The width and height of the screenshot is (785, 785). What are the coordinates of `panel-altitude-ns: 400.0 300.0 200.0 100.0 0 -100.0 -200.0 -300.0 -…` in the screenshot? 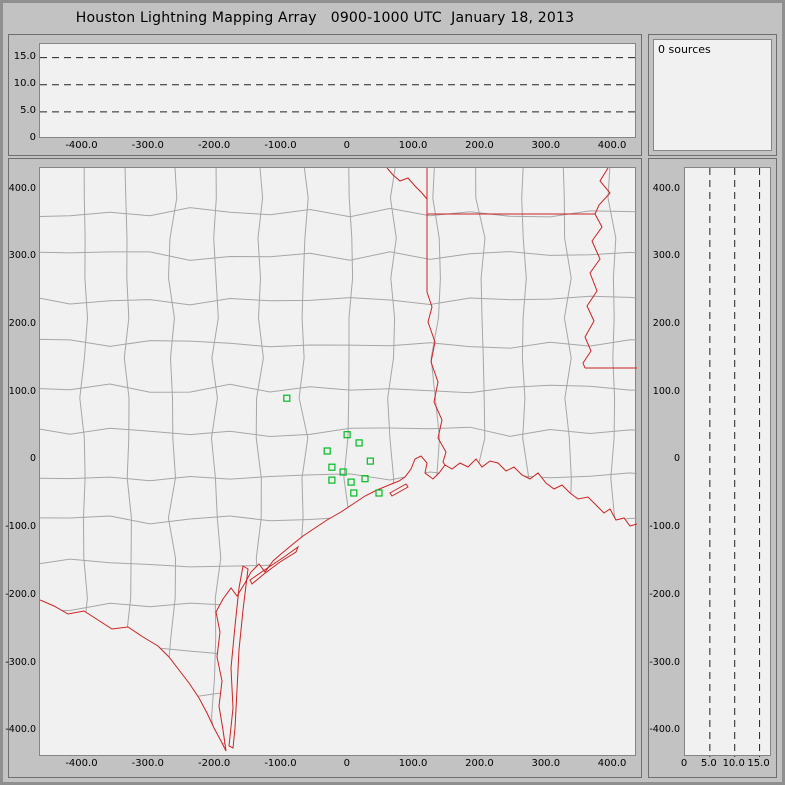 It's located at (712, 468).